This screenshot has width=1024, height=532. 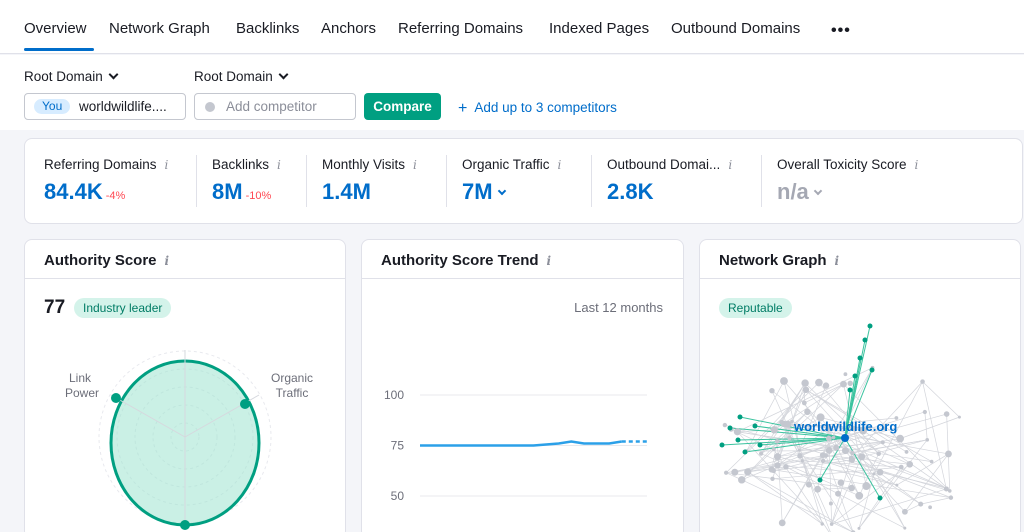 What do you see at coordinates (116, 398) in the screenshot?
I see `radar-point-link-power` at bounding box center [116, 398].